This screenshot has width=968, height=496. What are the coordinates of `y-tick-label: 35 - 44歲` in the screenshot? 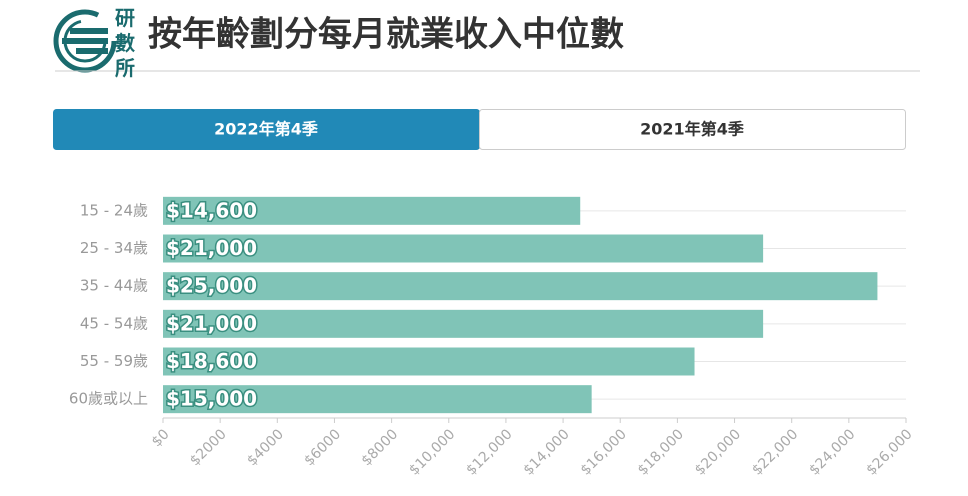 It's located at (114, 286).